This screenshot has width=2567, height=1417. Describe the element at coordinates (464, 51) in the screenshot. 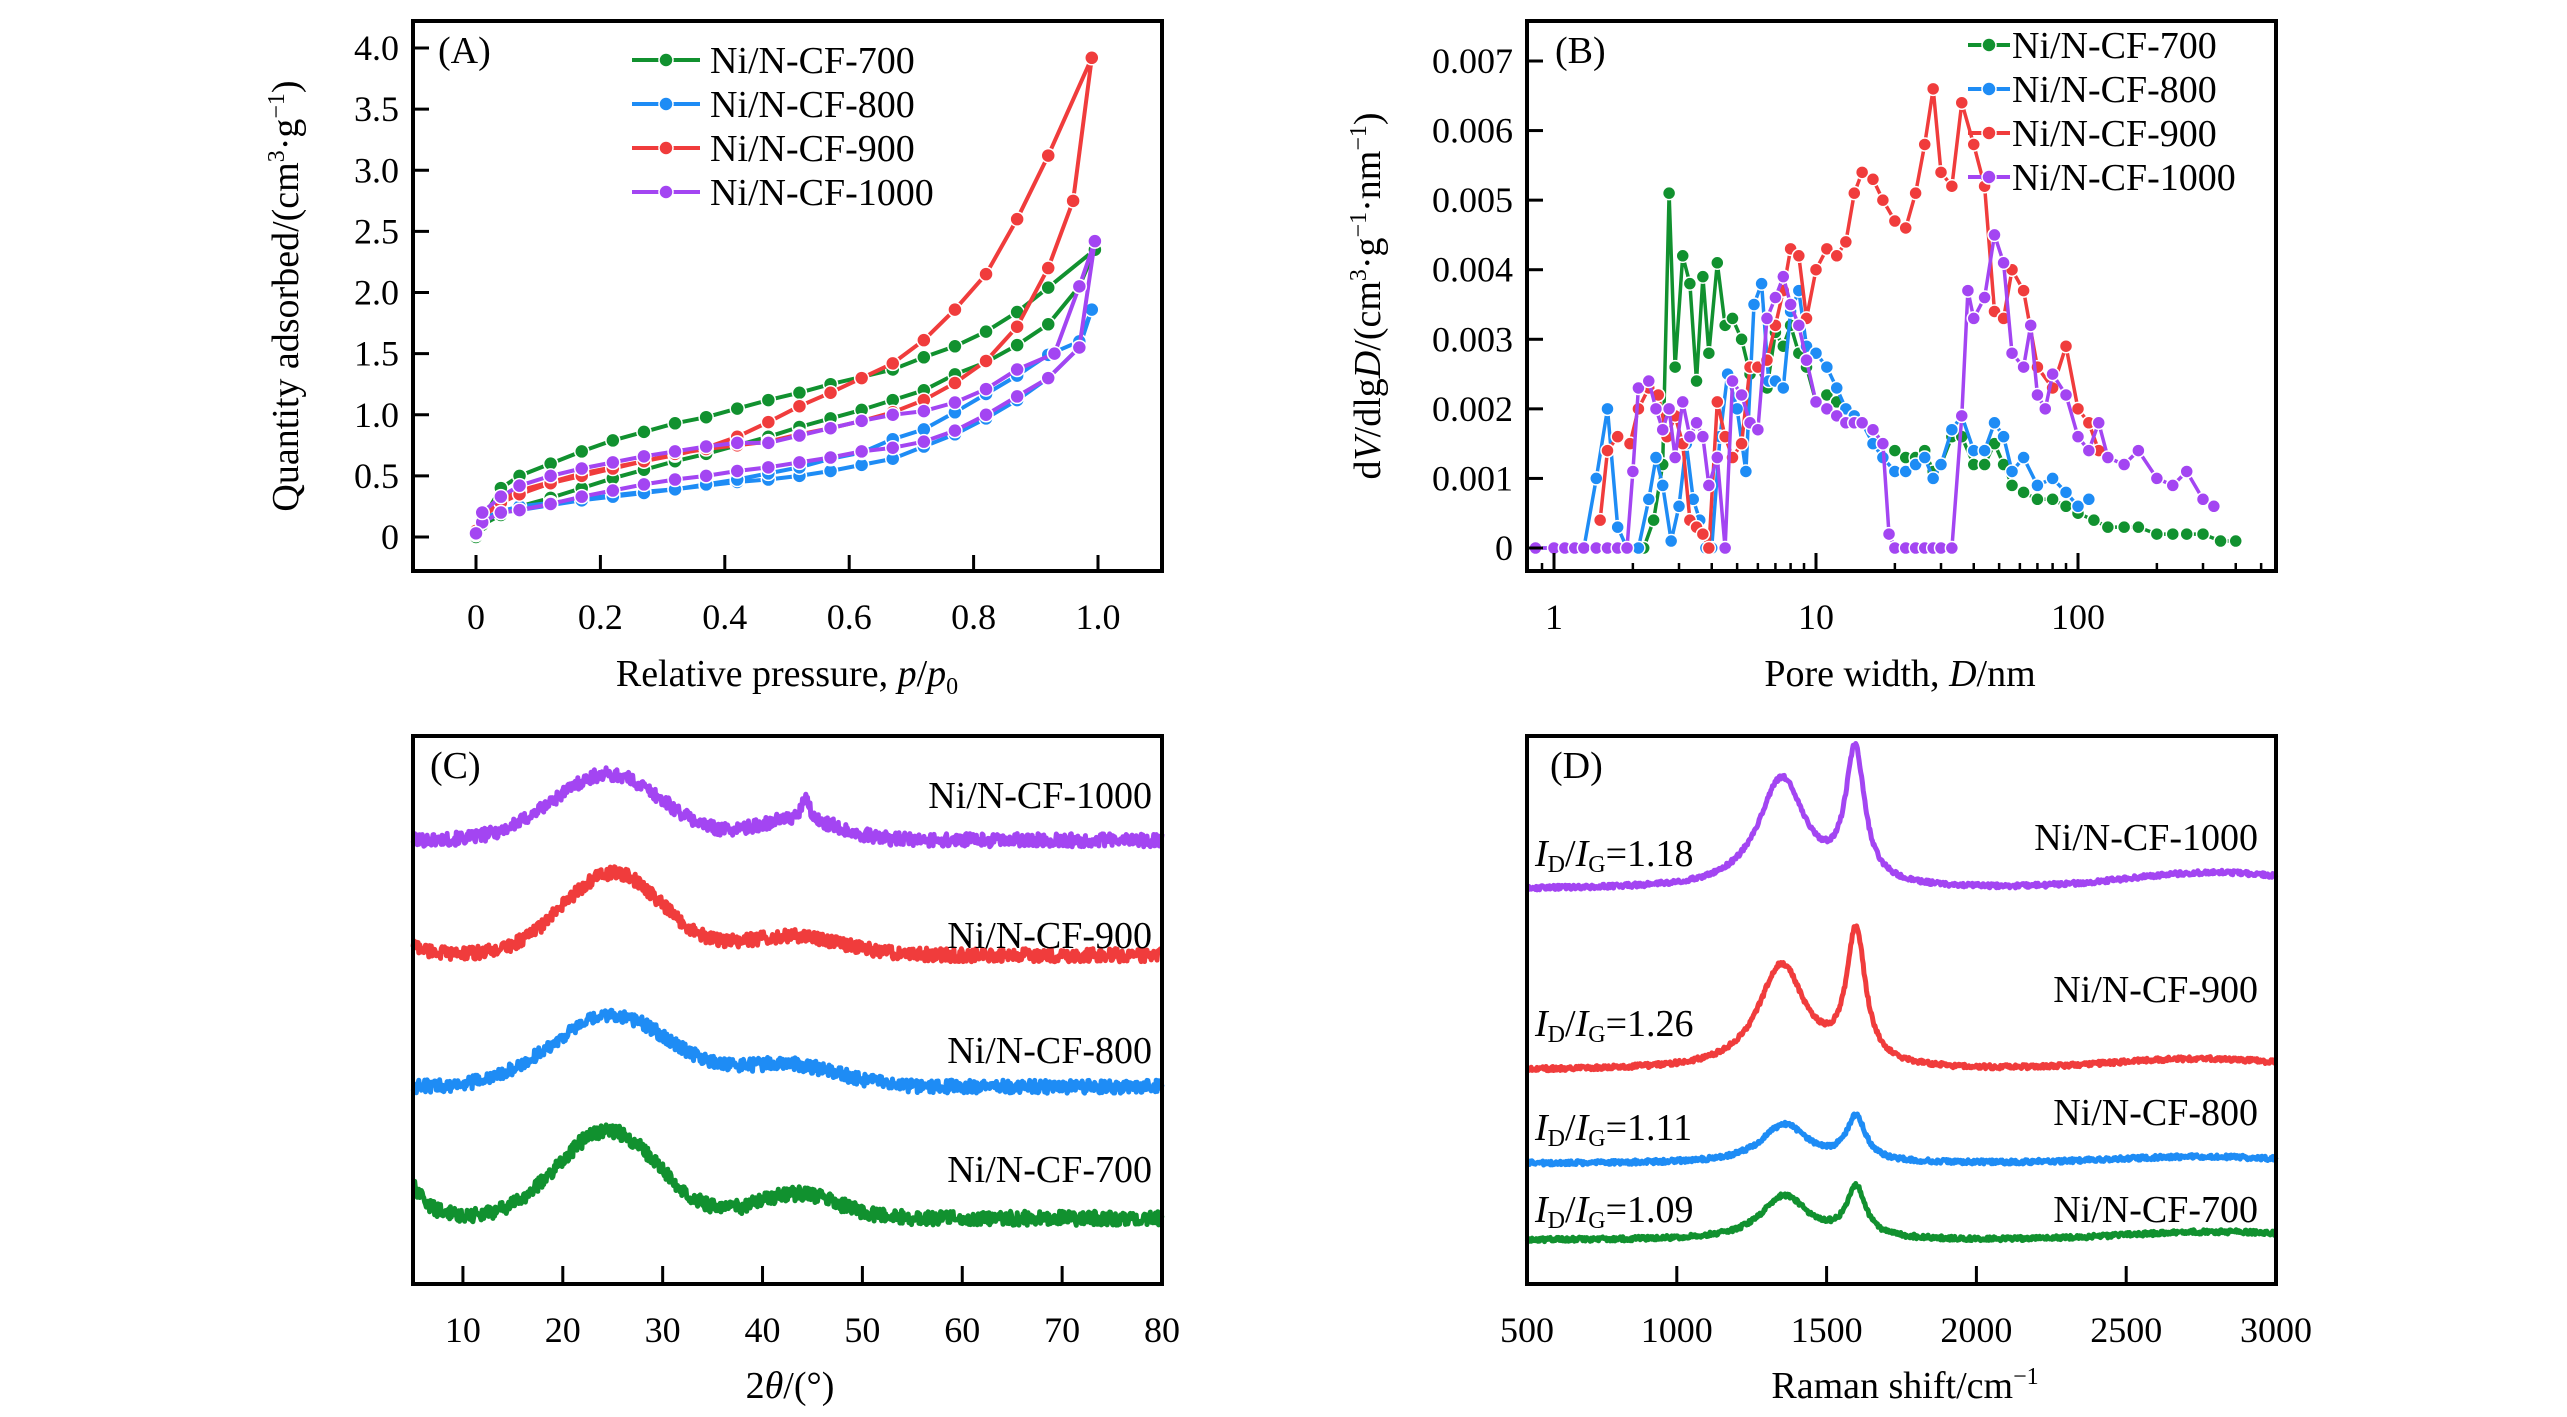

I see `panel-a-label: (A)` at that location.